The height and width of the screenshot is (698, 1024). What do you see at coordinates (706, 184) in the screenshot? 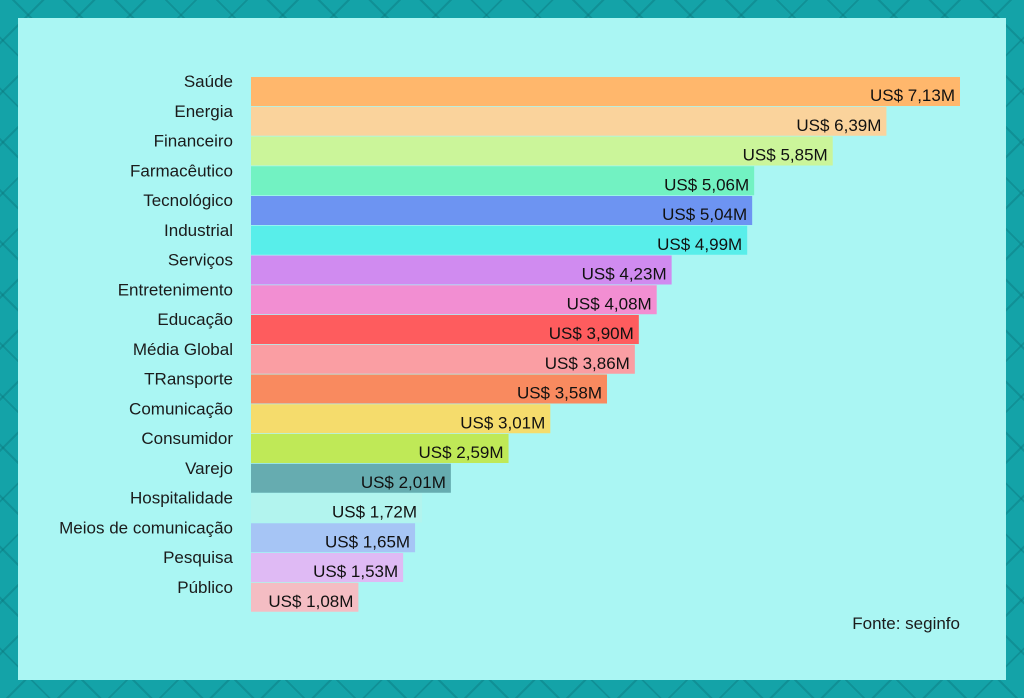
I see `value-label: US$ 5,06M` at bounding box center [706, 184].